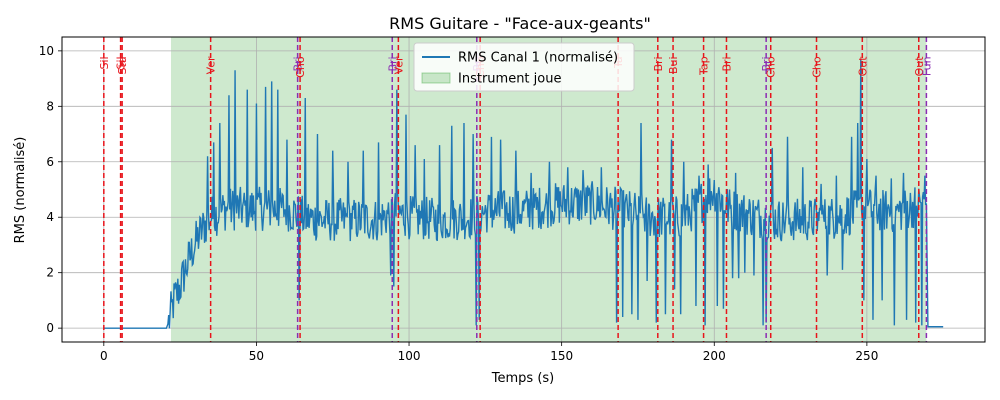 This screenshot has width=1000, height=400. I want to click on section-marker-label: Sta, so click(122, 65).